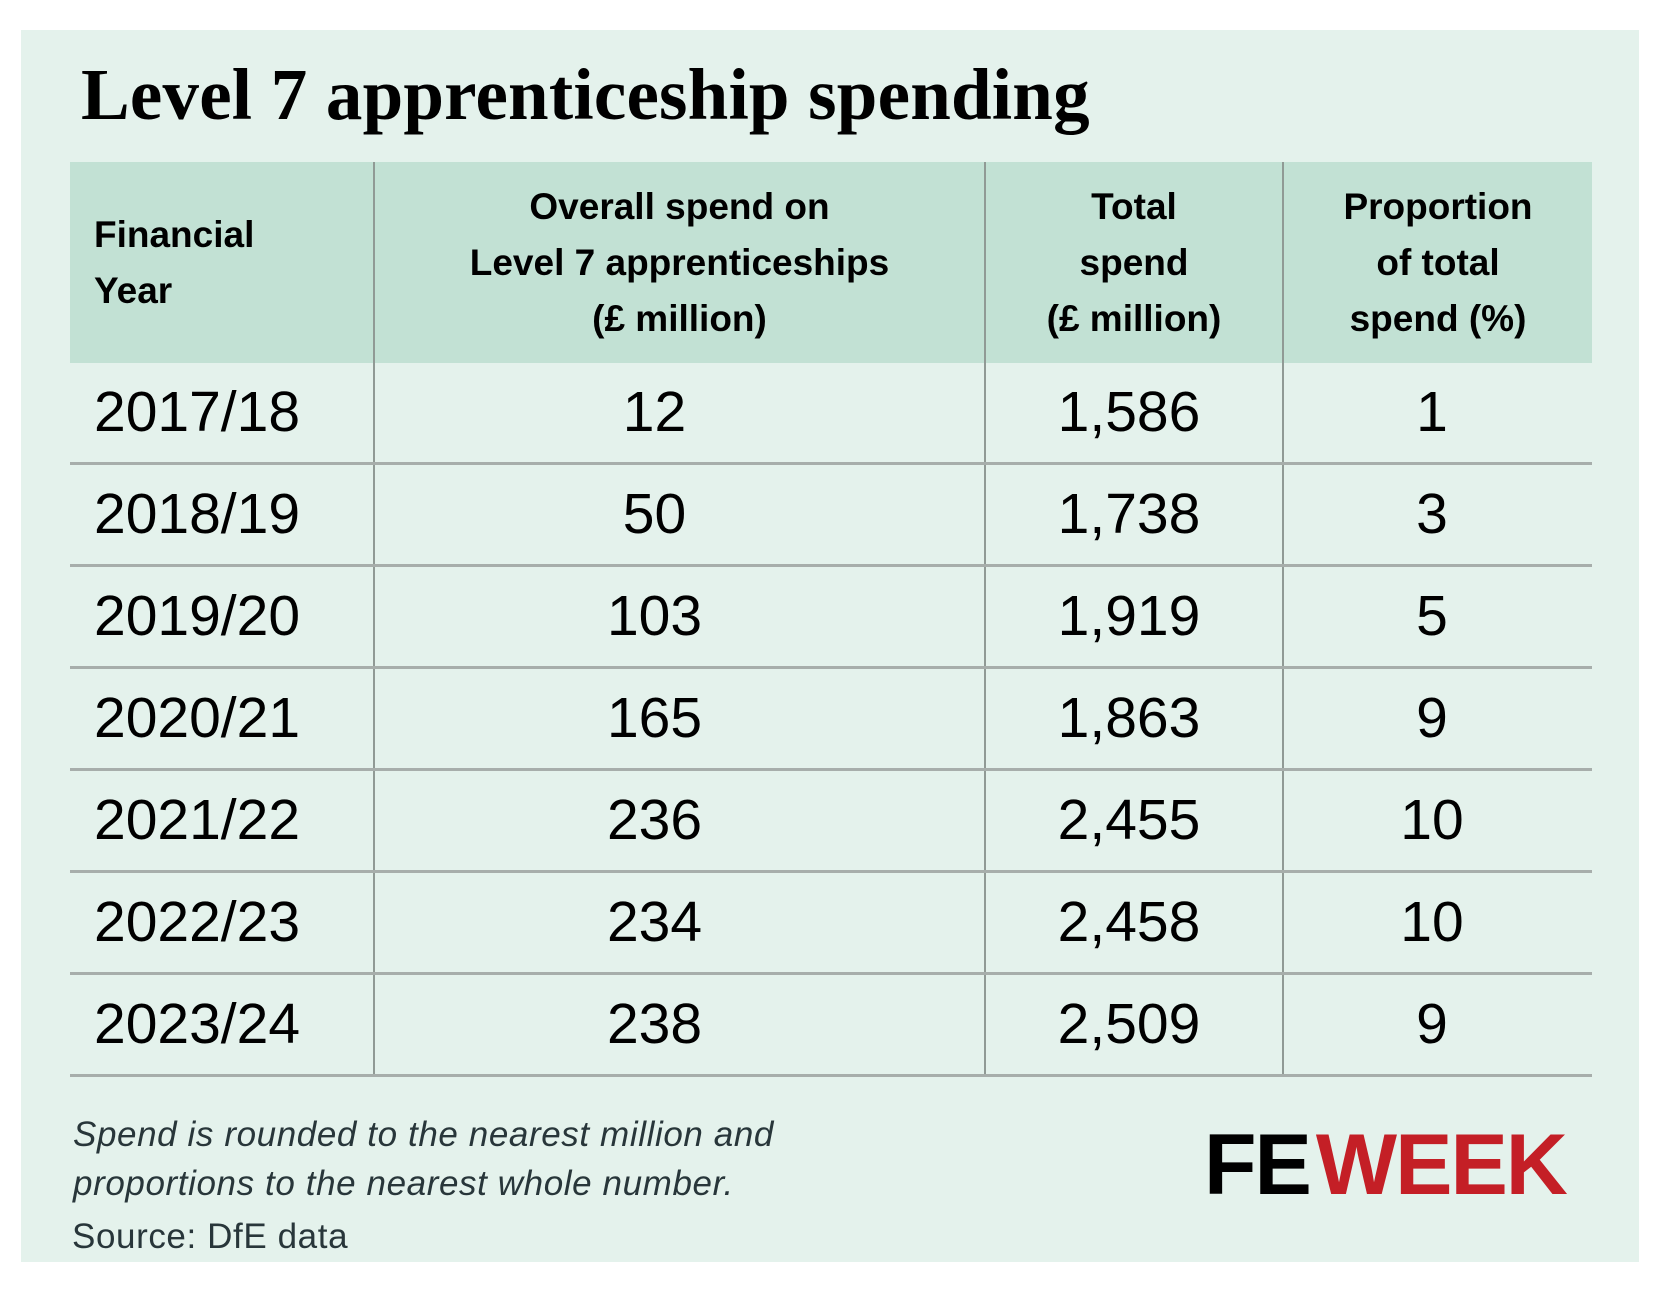 The image size is (1667, 1294). Describe the element at coordinates (1437, 515) in the screenshot. I see `cell-proportion: 3` at that location.